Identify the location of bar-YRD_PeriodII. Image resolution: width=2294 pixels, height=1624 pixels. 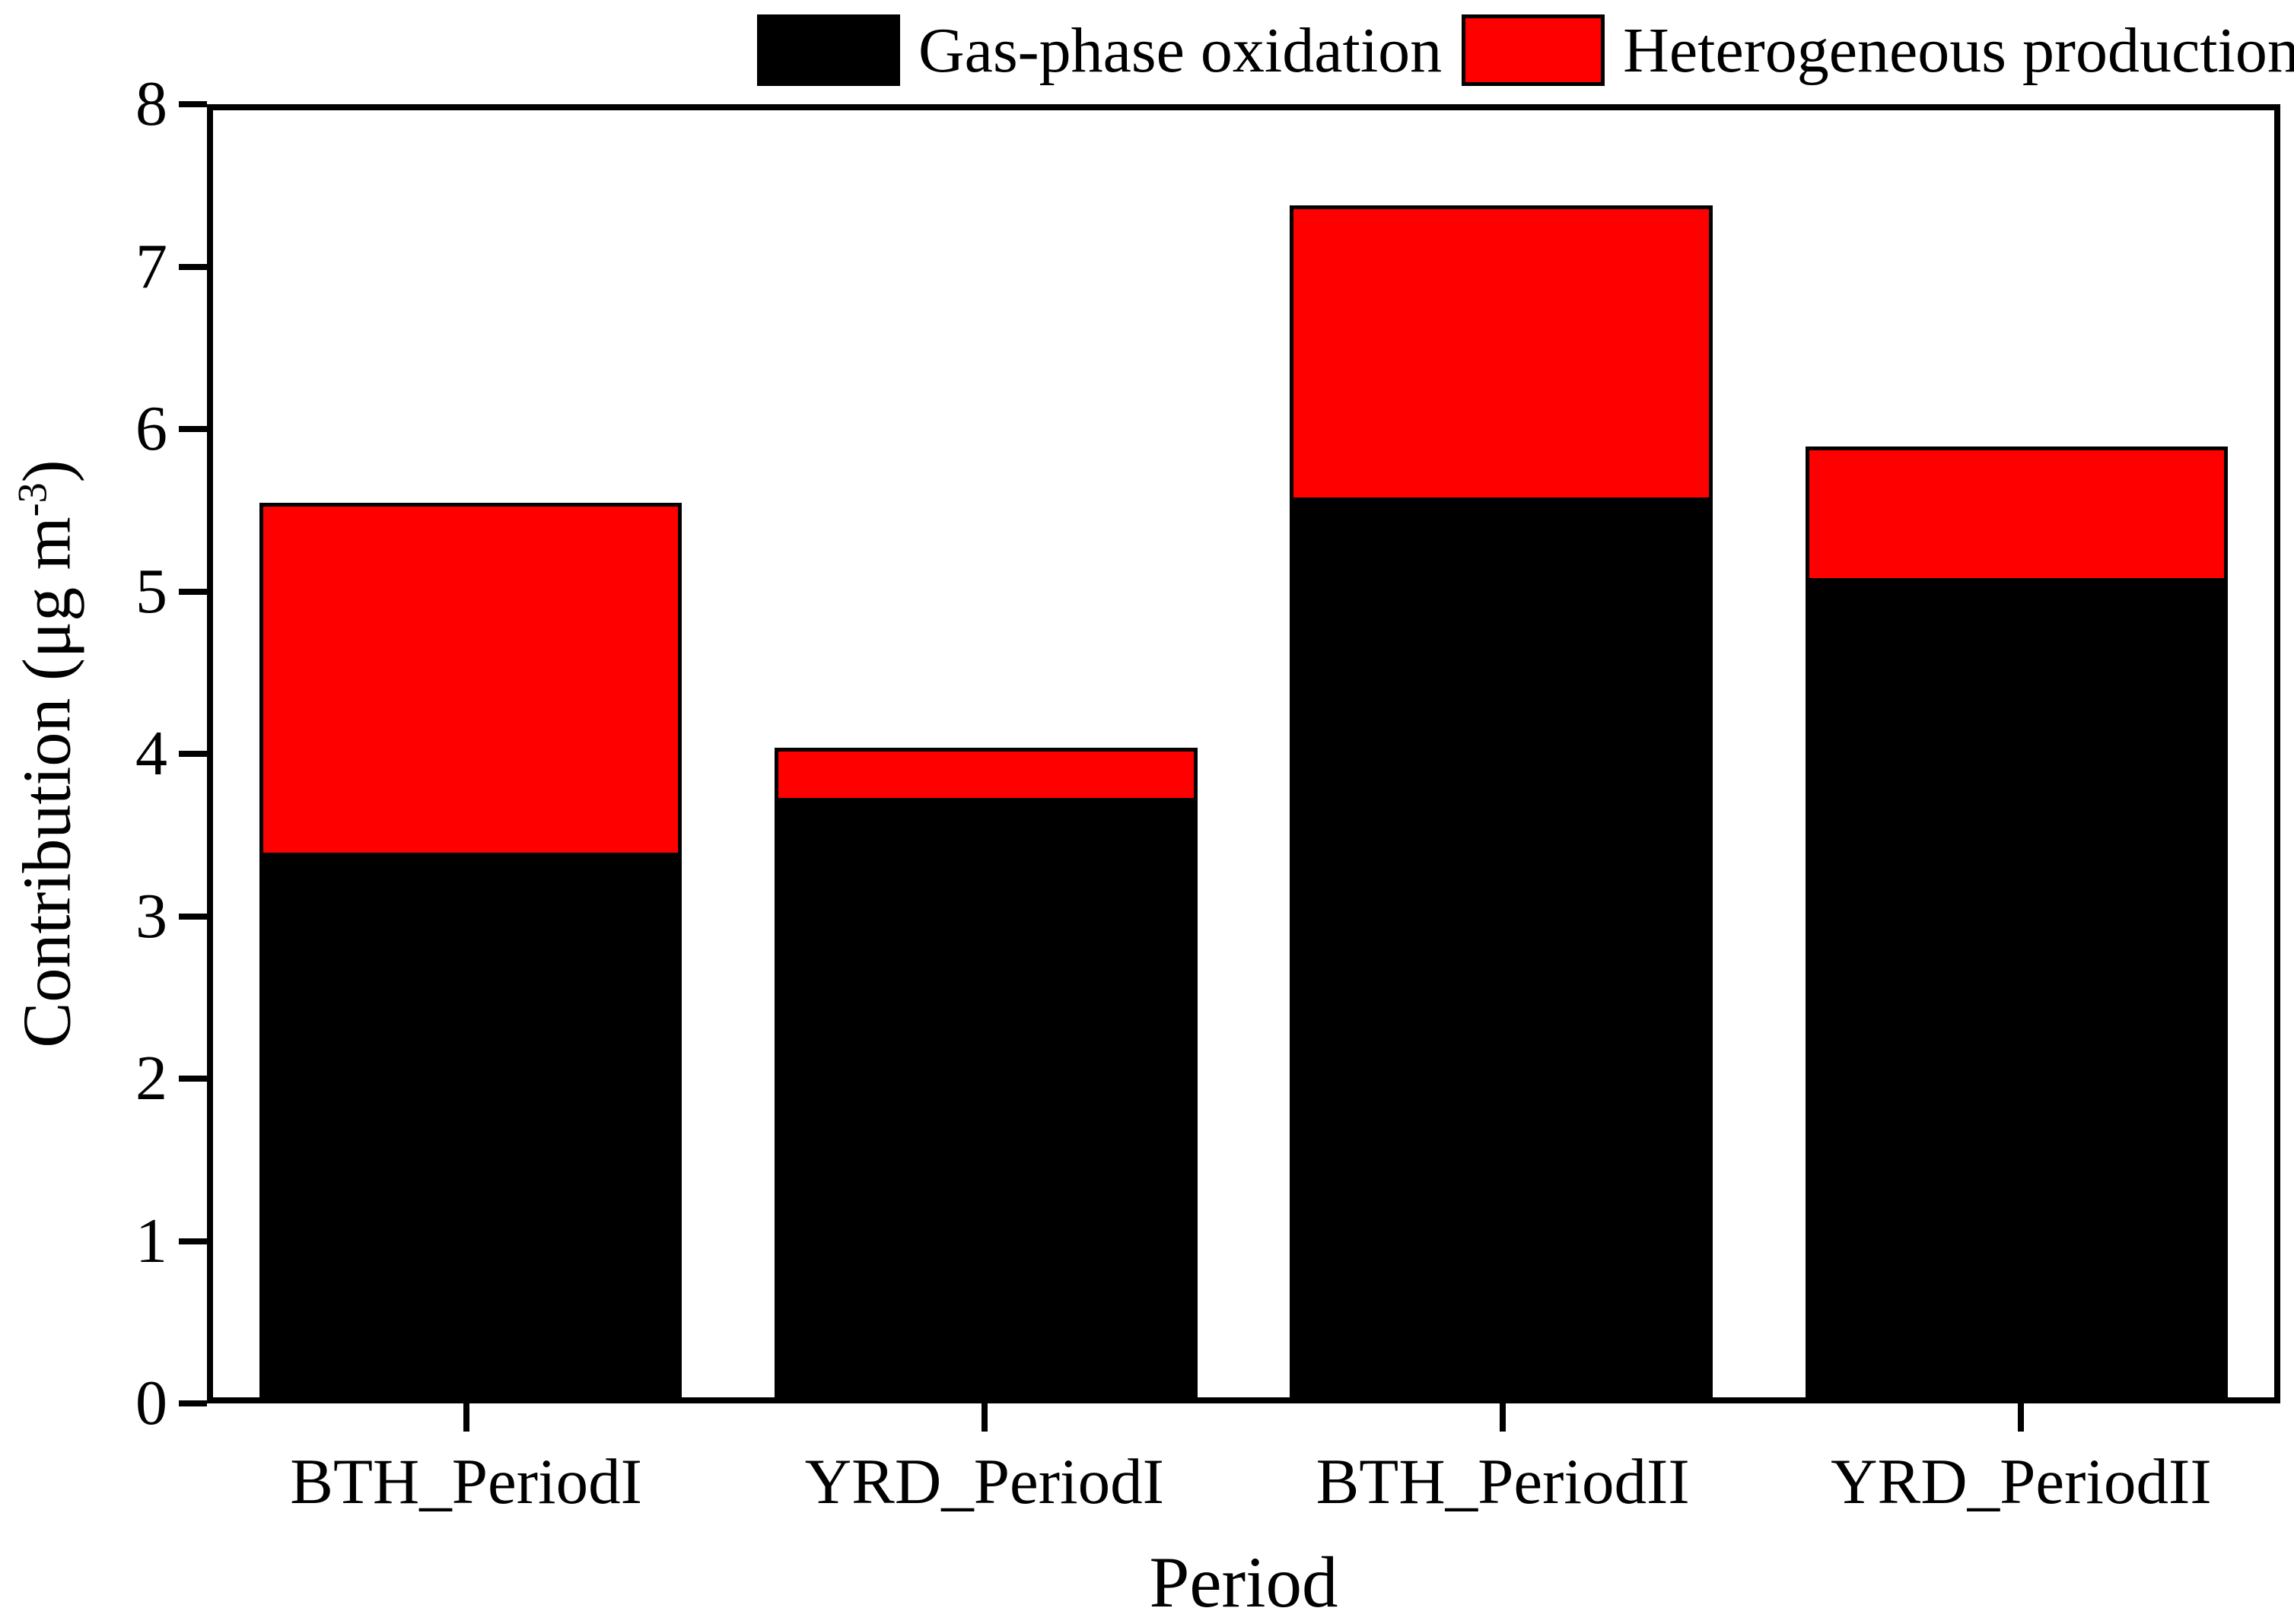
(2017, 753).